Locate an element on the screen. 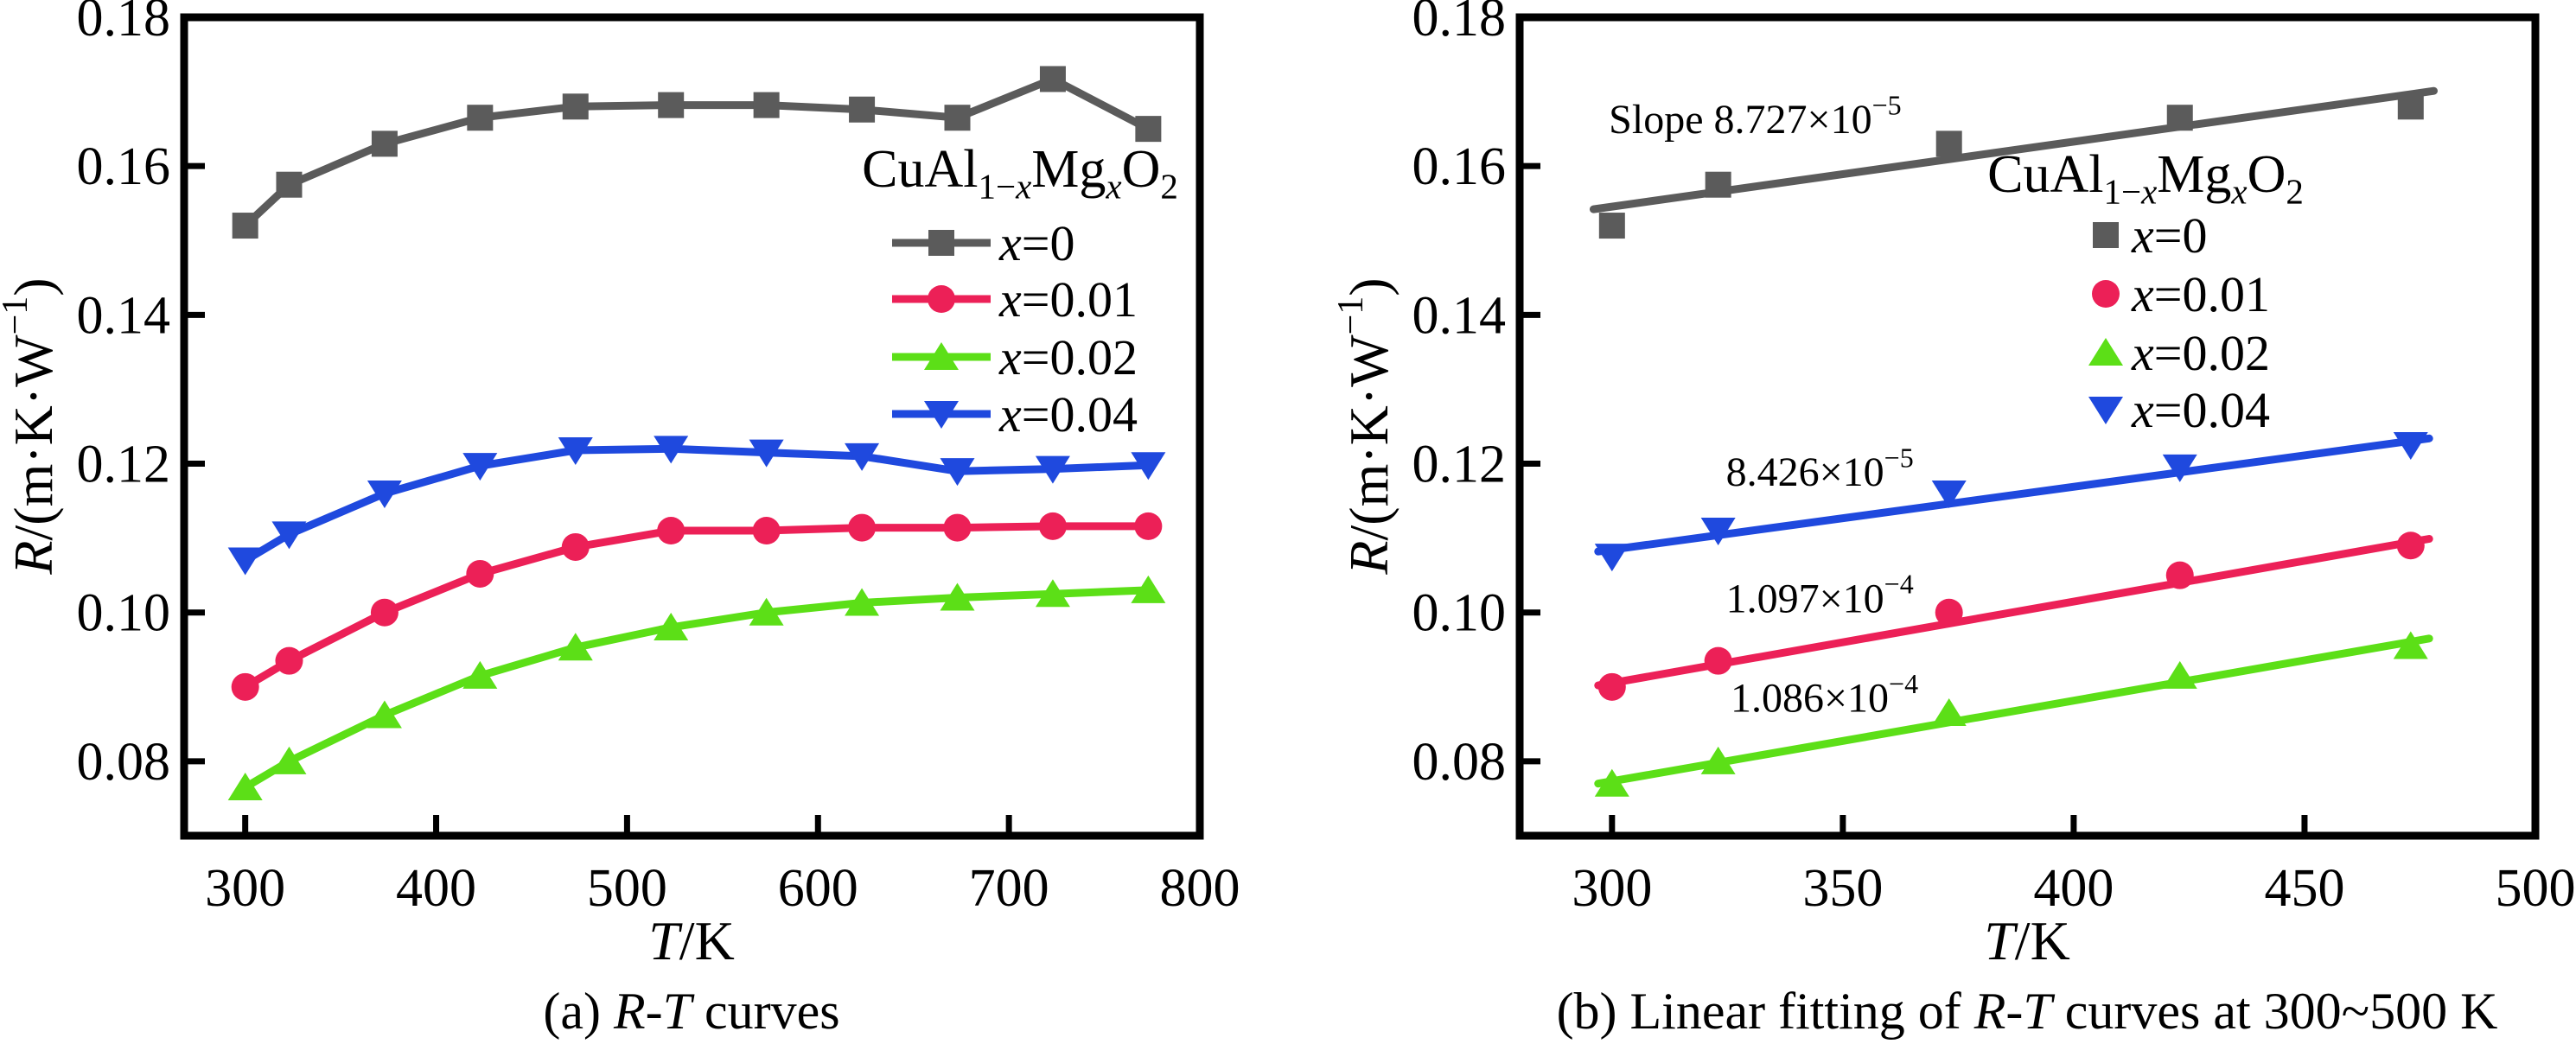 This screenshot has height=1044, width=2576. legend-item: x=0.01 is located at coordinates (1015, 299).